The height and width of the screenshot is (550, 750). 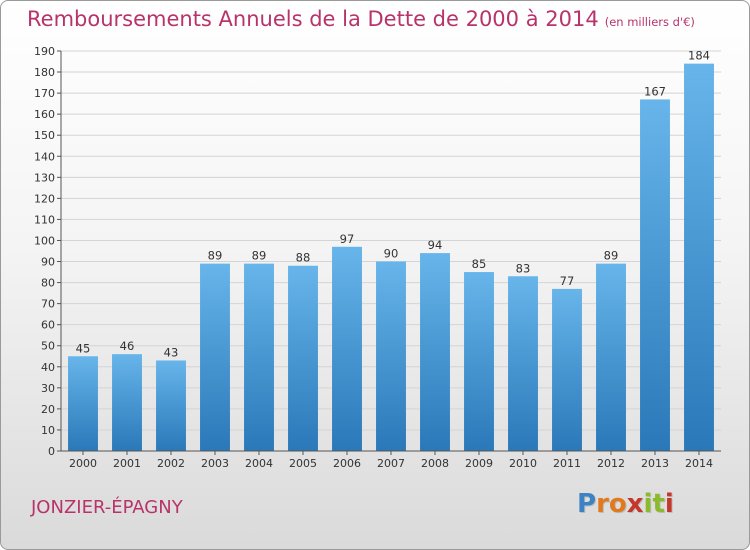 I want to click on data-label: 45, so click(x=83, y=348).